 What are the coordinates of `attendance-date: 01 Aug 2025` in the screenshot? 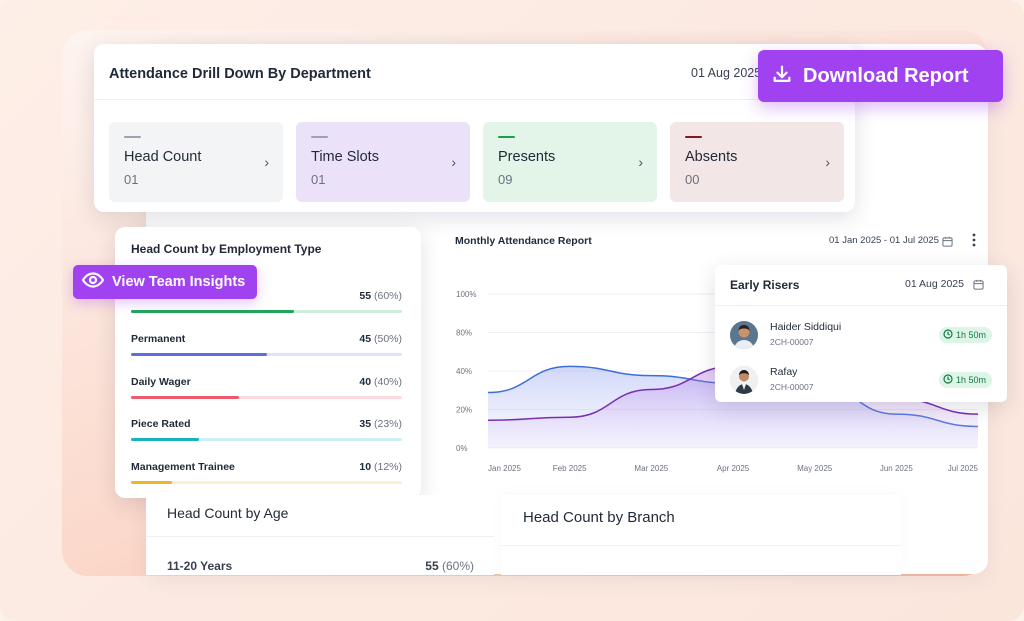 It's located at (726, 73).